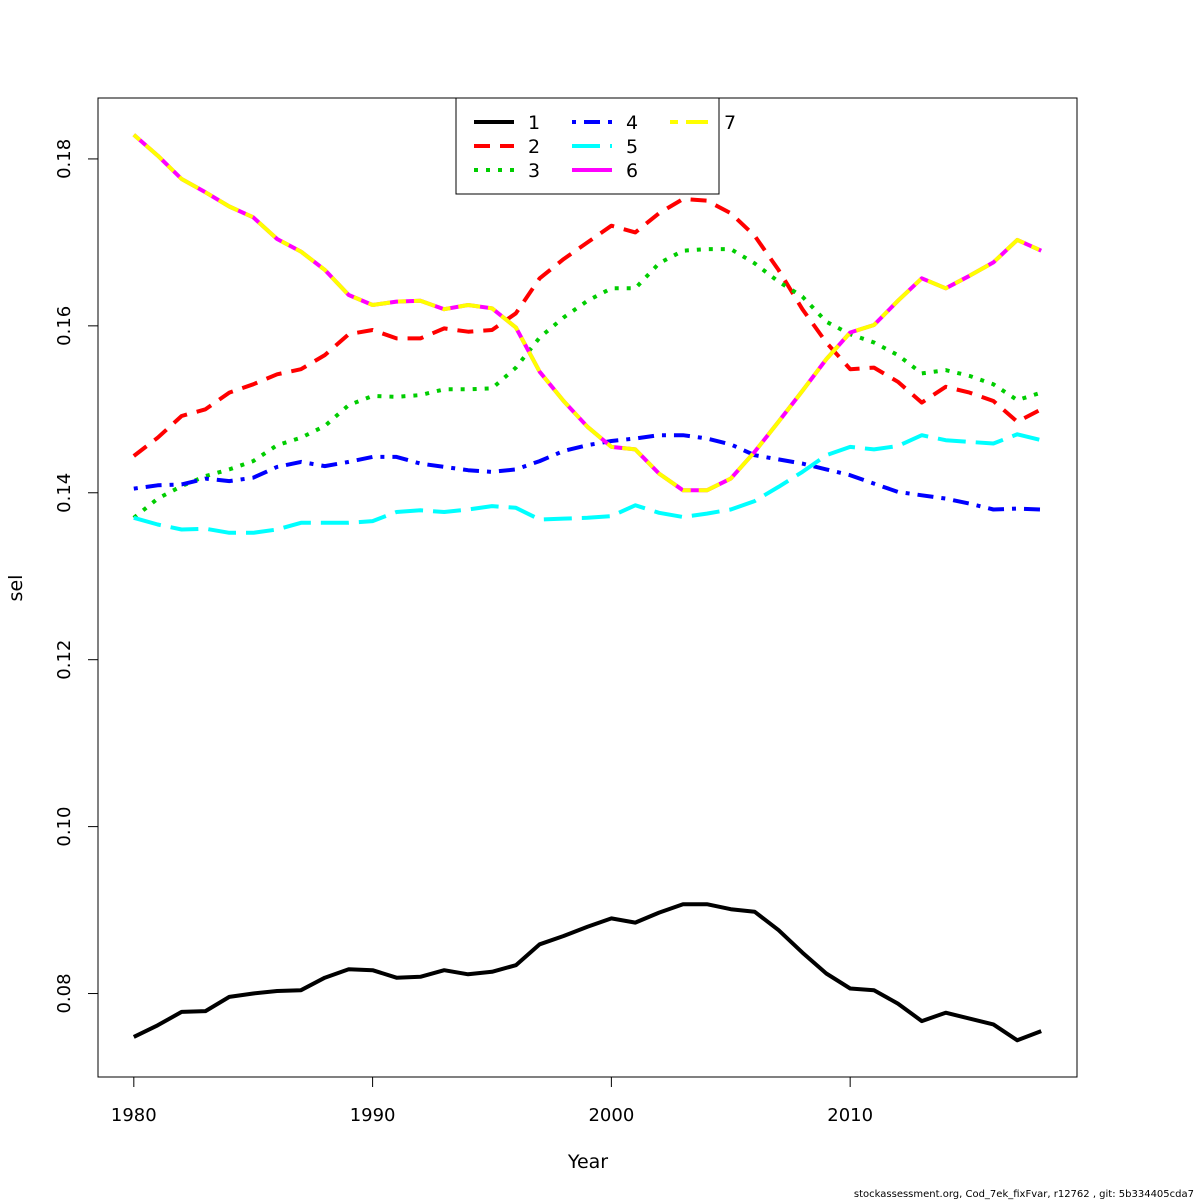  Describe the element at coordinates (595, 146) in the screenshot. I see `legend: 123 456 7` at that location.